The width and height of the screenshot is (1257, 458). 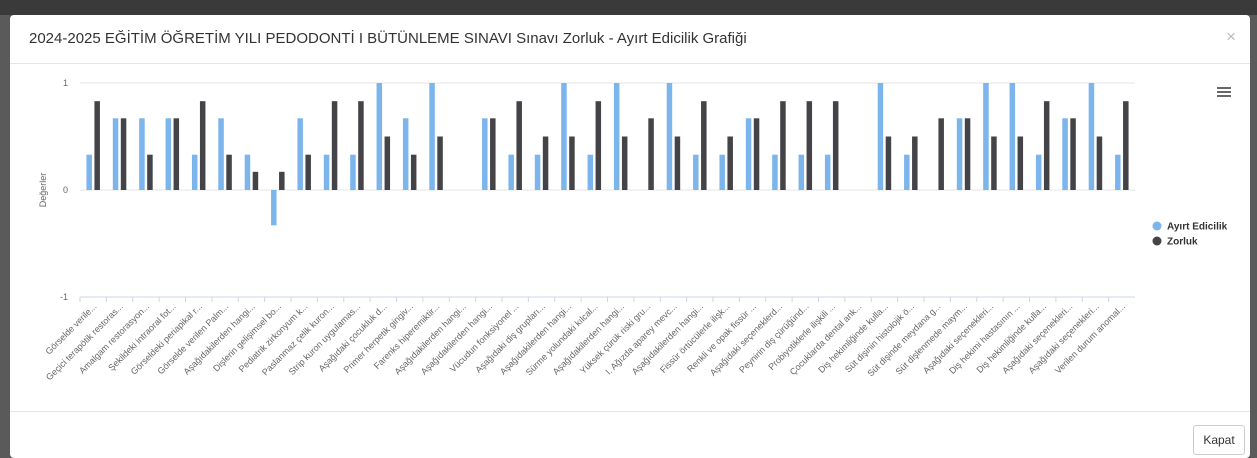 I want to click on close-icon: ×, so click(x=1231, y=36).